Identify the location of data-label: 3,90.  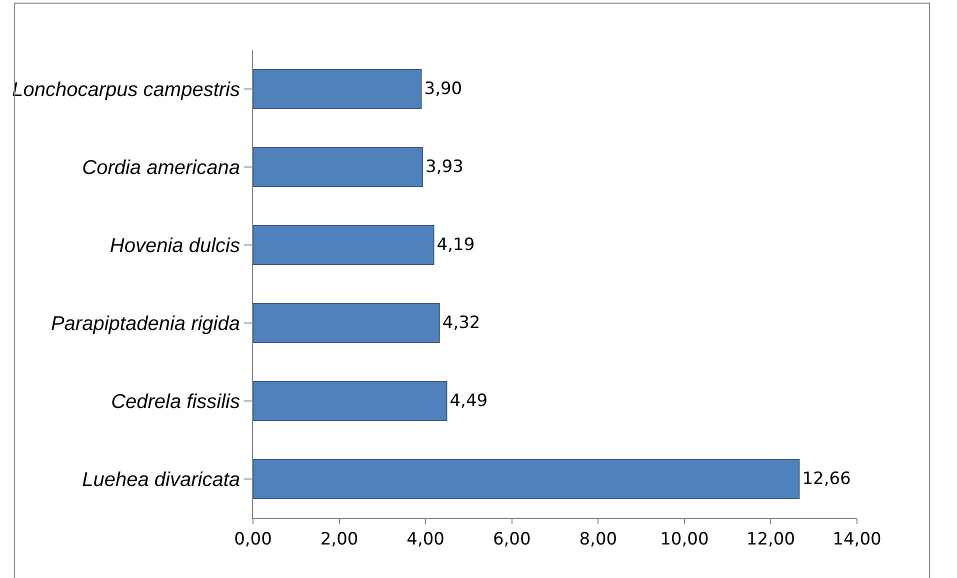
(443, 89).